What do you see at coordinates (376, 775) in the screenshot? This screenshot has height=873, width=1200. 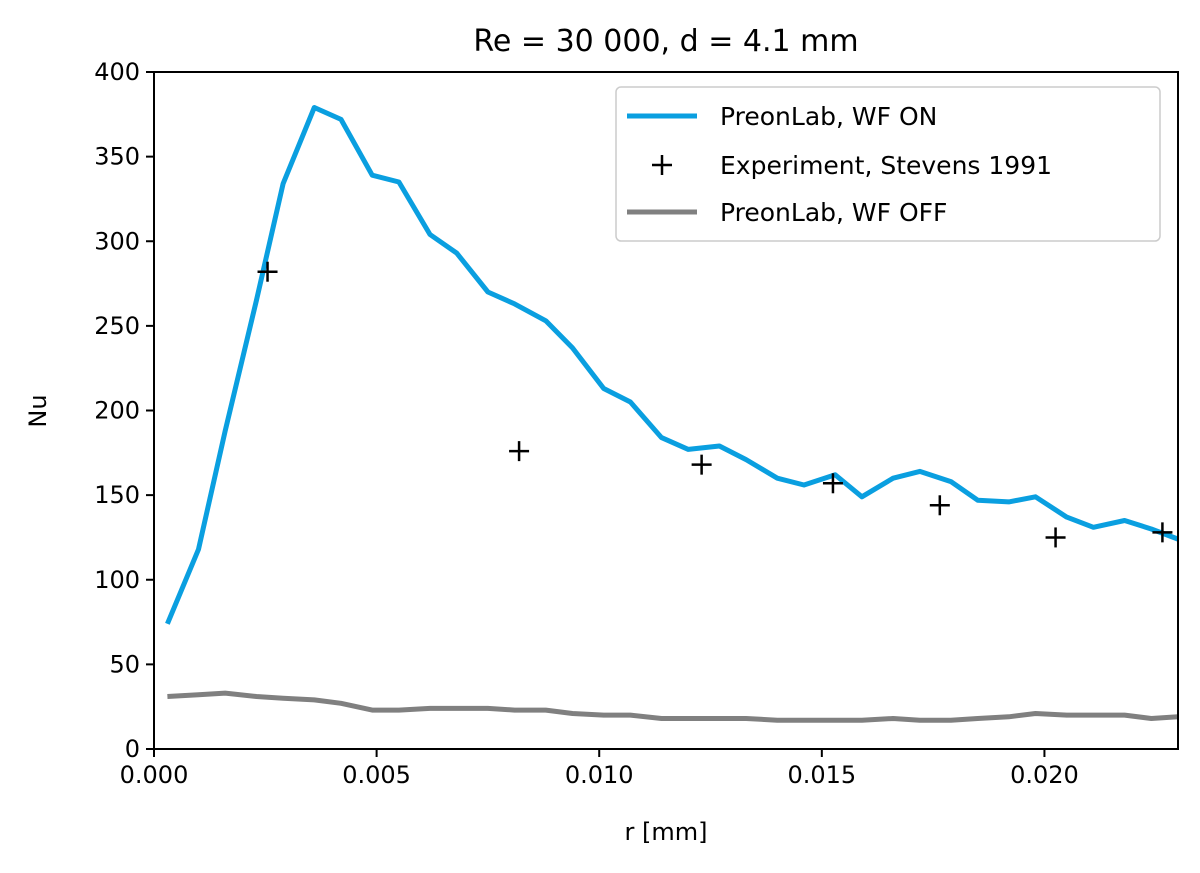 I see `x-tick-label: 0.005` at bounding box center [376, 775].